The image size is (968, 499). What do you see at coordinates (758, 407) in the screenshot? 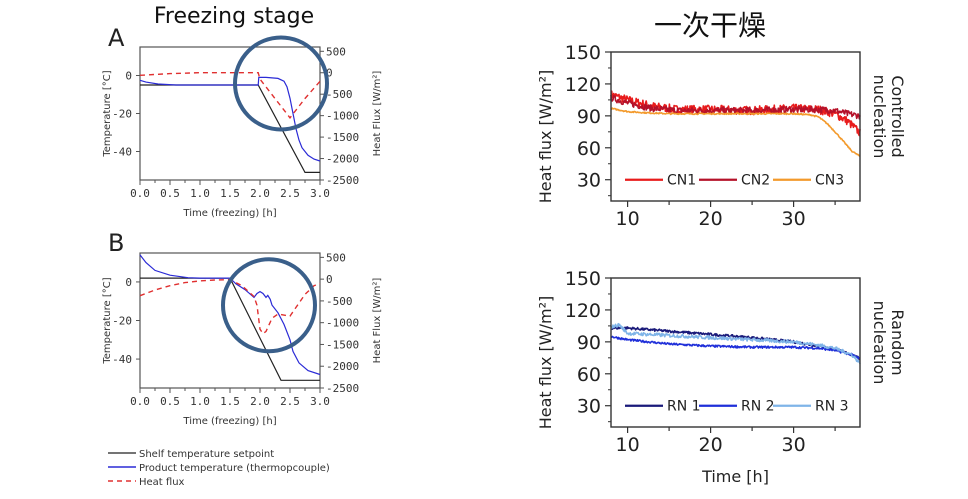
I see `legend-label: RN 2` at bounding box center [758, 407].